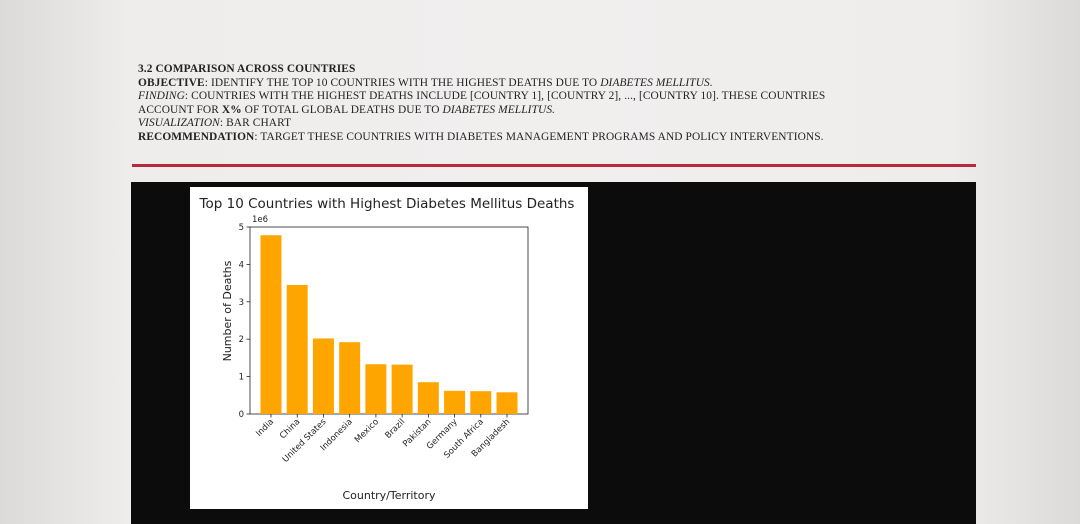 Image resolution: width=1080 pixels, height=524 pixels. What do you see at coordinates (215, 123) in the screenshot?
I see `visualization-line: VISUALIZATION: BAR CHART` at bounding box center [215, 123].